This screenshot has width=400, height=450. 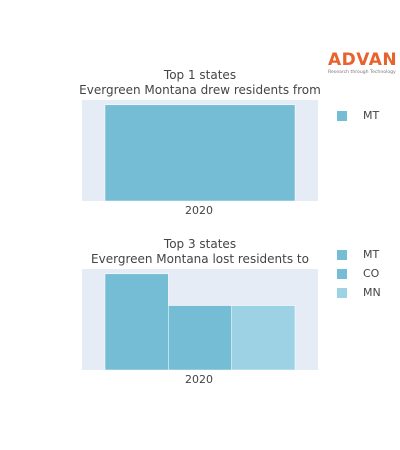 What do you see at coordinates (200, 259) in the screenshot?
I see `chart-2-title-line2: Evergreen Montana lost residents to` at bounding box center [200, 259].